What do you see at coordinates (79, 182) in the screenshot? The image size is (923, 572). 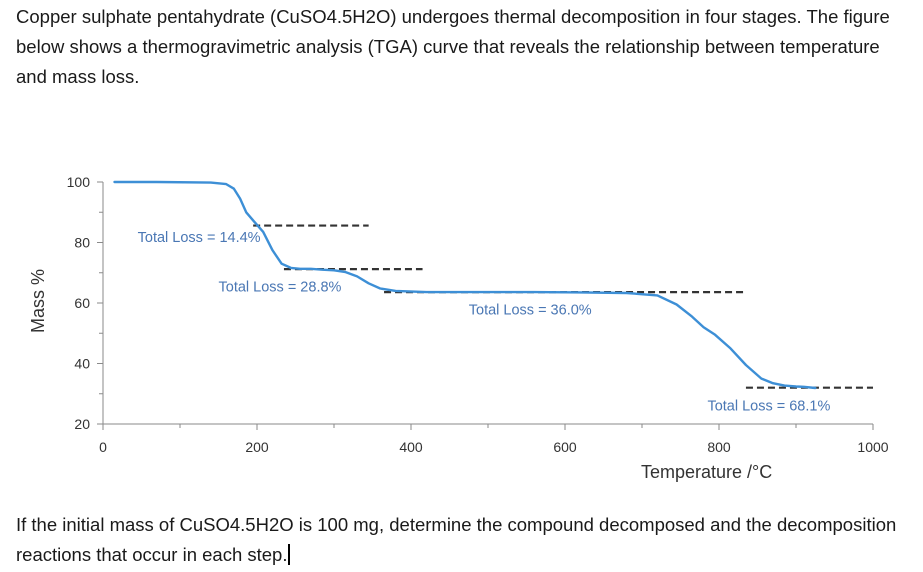 I see `y-tick-label: 100` at bounding box center [79, 182].